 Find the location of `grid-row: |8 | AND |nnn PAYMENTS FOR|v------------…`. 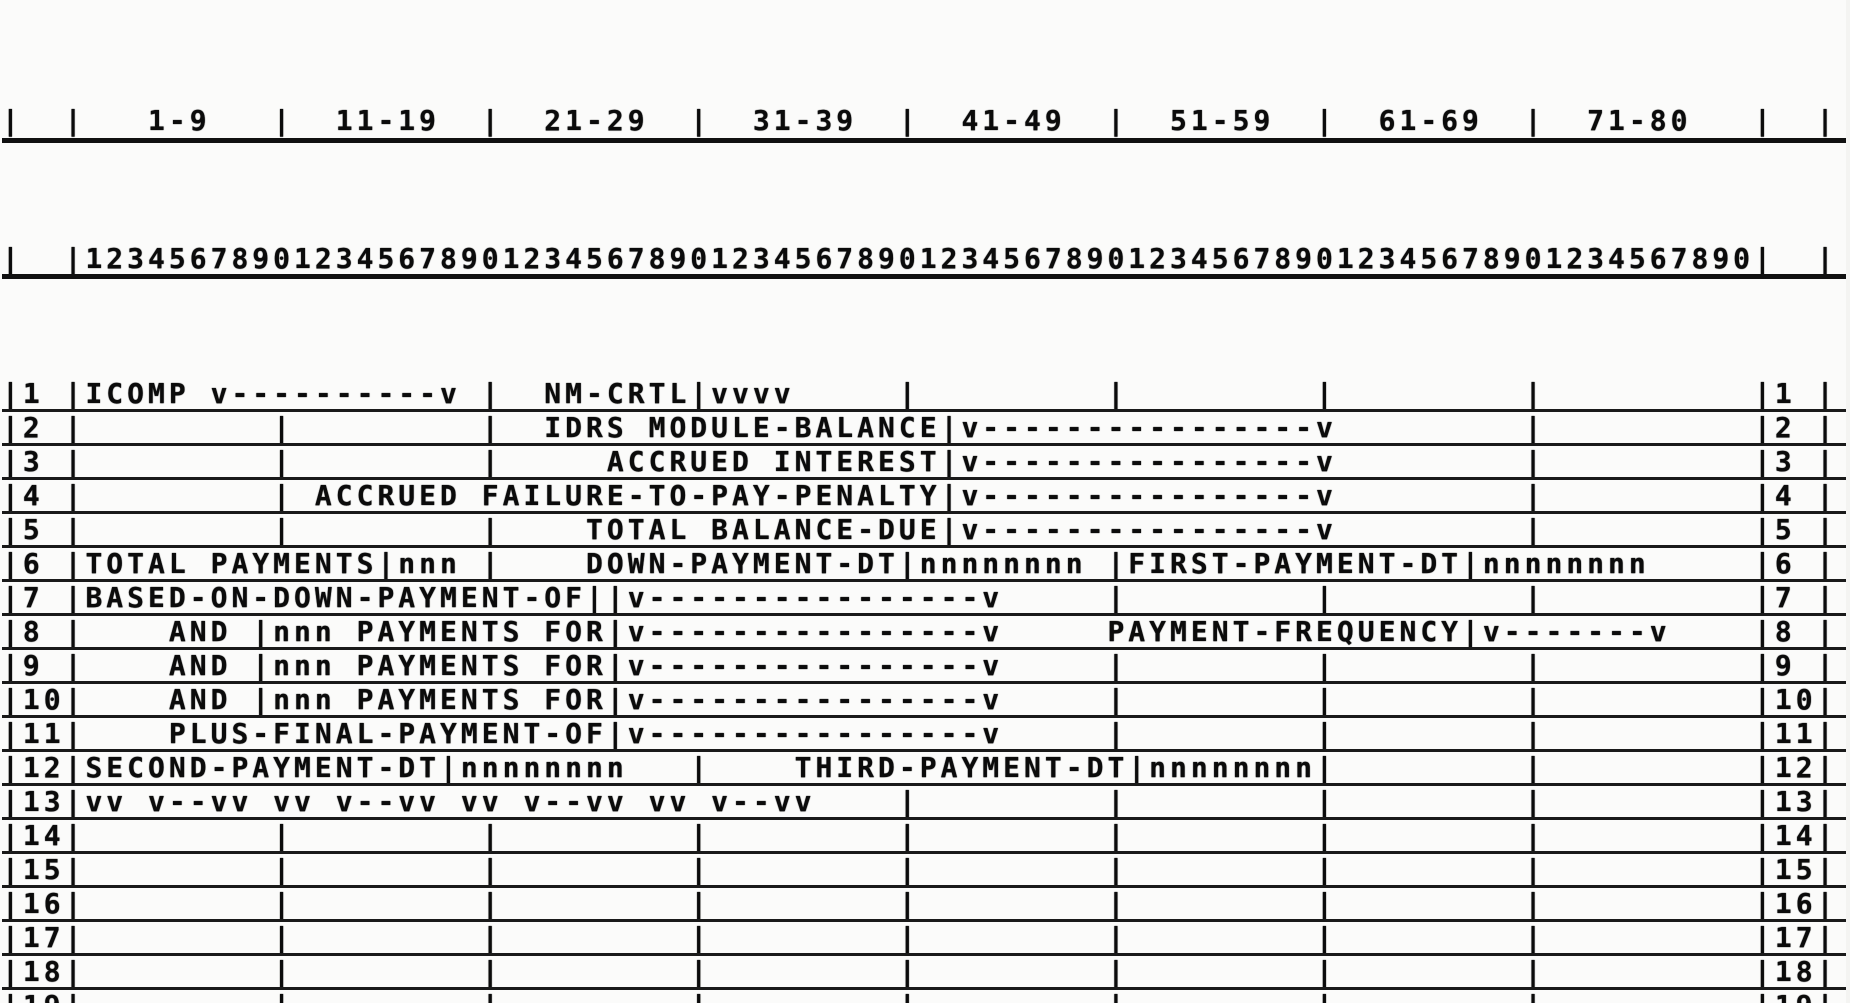

grid-row: |8 | AND |nnn PAYMENTS FOR|v------------… is located at coordinates (924, 633).